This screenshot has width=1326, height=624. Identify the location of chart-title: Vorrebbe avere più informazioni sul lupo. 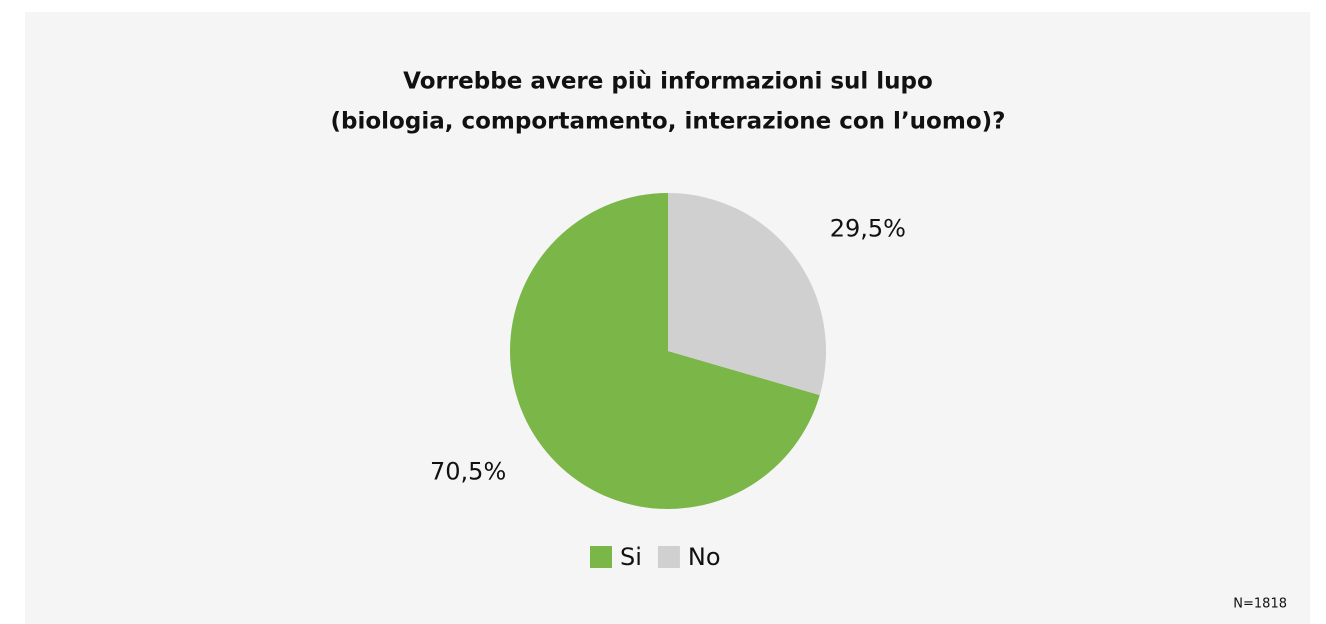
(668, 82).